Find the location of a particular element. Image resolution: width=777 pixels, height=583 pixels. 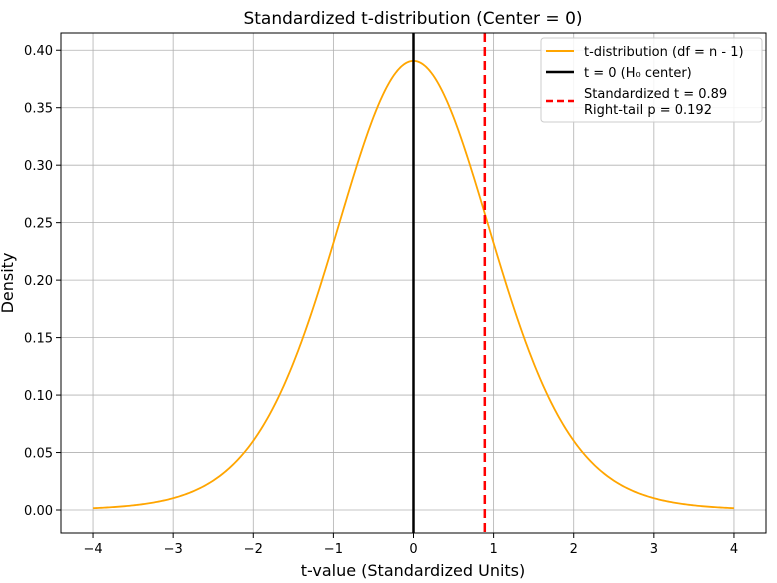

legend-label-observed-p: Right-tail p = 0.192 is located at coordinates (648, 110).